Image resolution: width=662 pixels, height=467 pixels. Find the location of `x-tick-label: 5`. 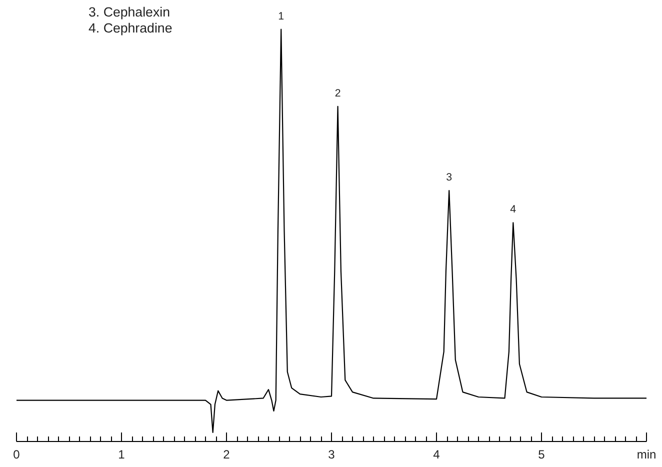

x-tick-label: 5 is located at coordinates (542, 455).